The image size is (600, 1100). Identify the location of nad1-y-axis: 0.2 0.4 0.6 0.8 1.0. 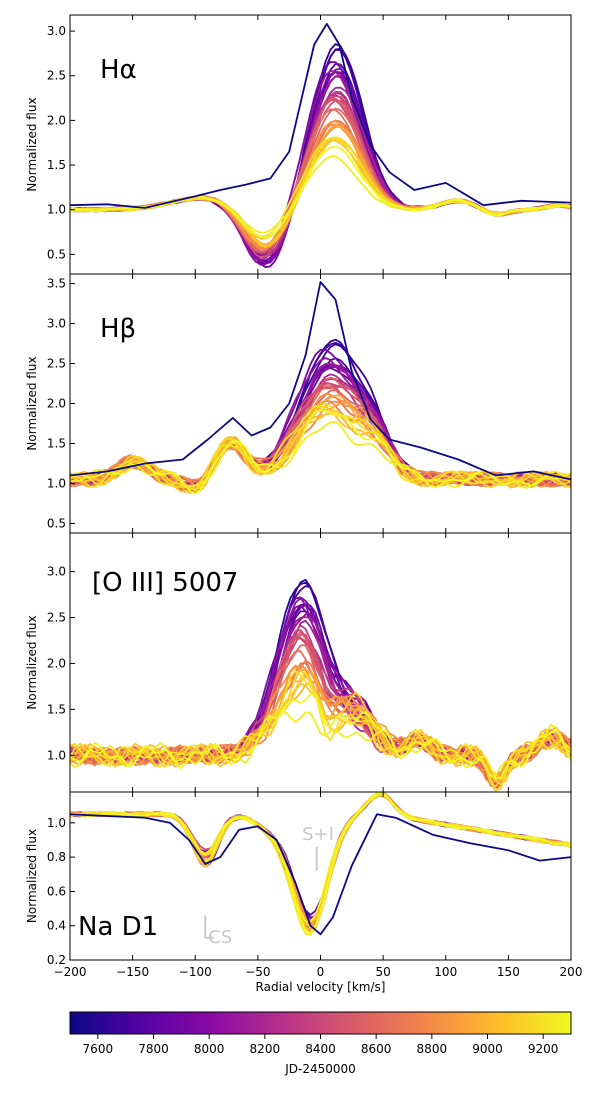
(61, 891).